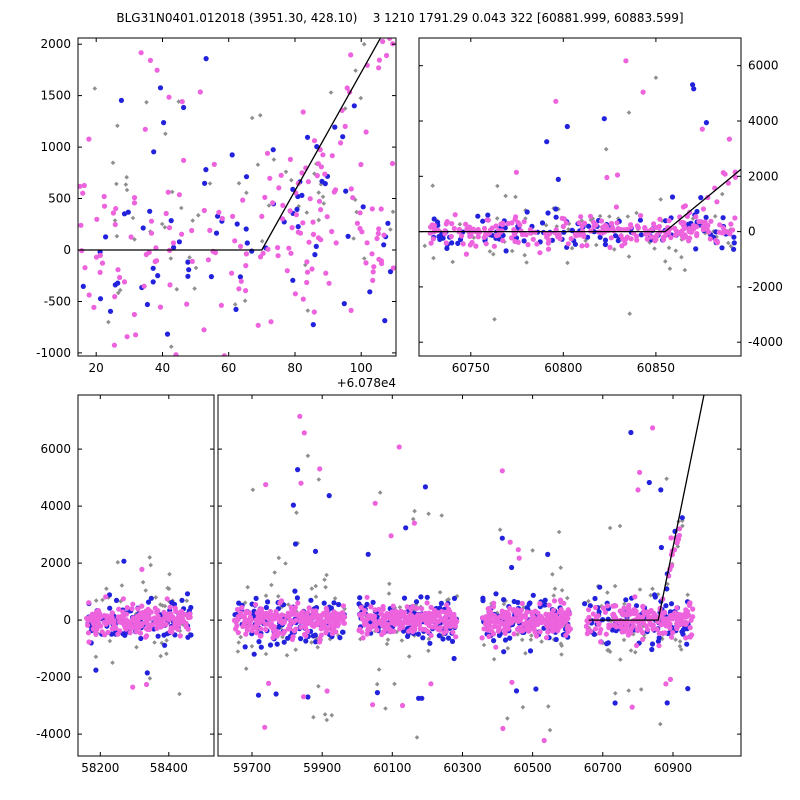  What do you see at coordinates (100, 768) in the screenshot?
I see `x-tick-label: 58200` at bounding box center [100, 768].